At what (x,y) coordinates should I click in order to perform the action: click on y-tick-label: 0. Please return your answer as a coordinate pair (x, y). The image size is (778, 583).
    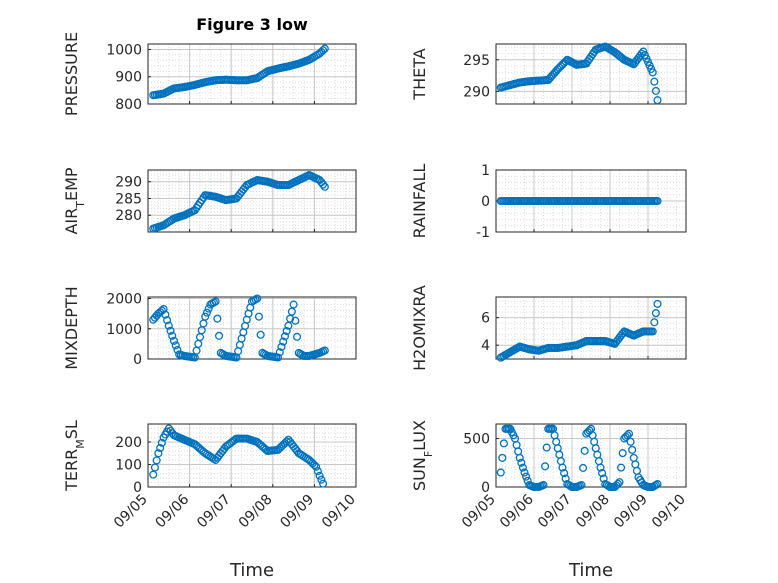
    Looking at the image, I should click on (137, 360).